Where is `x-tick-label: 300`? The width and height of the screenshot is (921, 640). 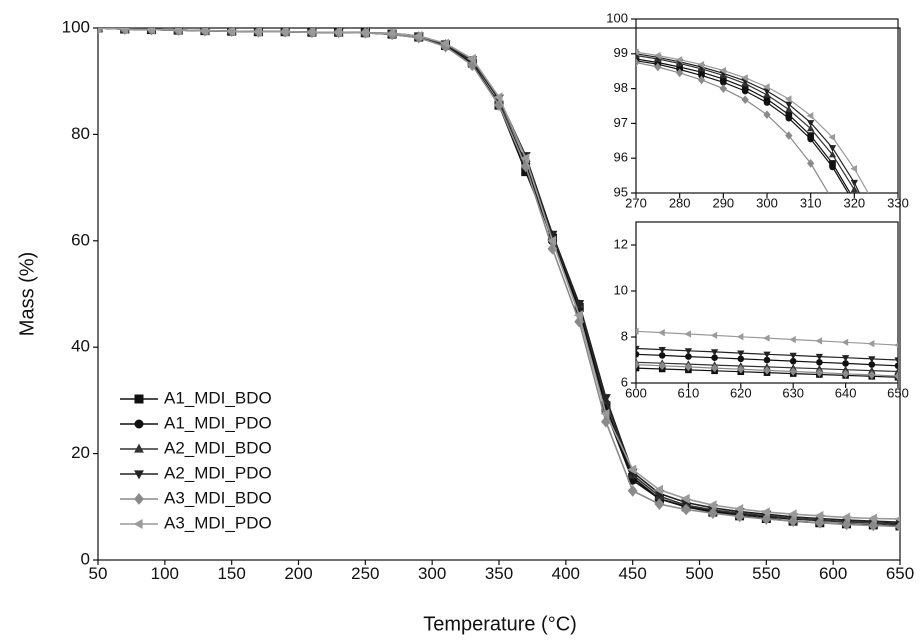
x-tick-label: 300 is located at coordinates (432, 573).